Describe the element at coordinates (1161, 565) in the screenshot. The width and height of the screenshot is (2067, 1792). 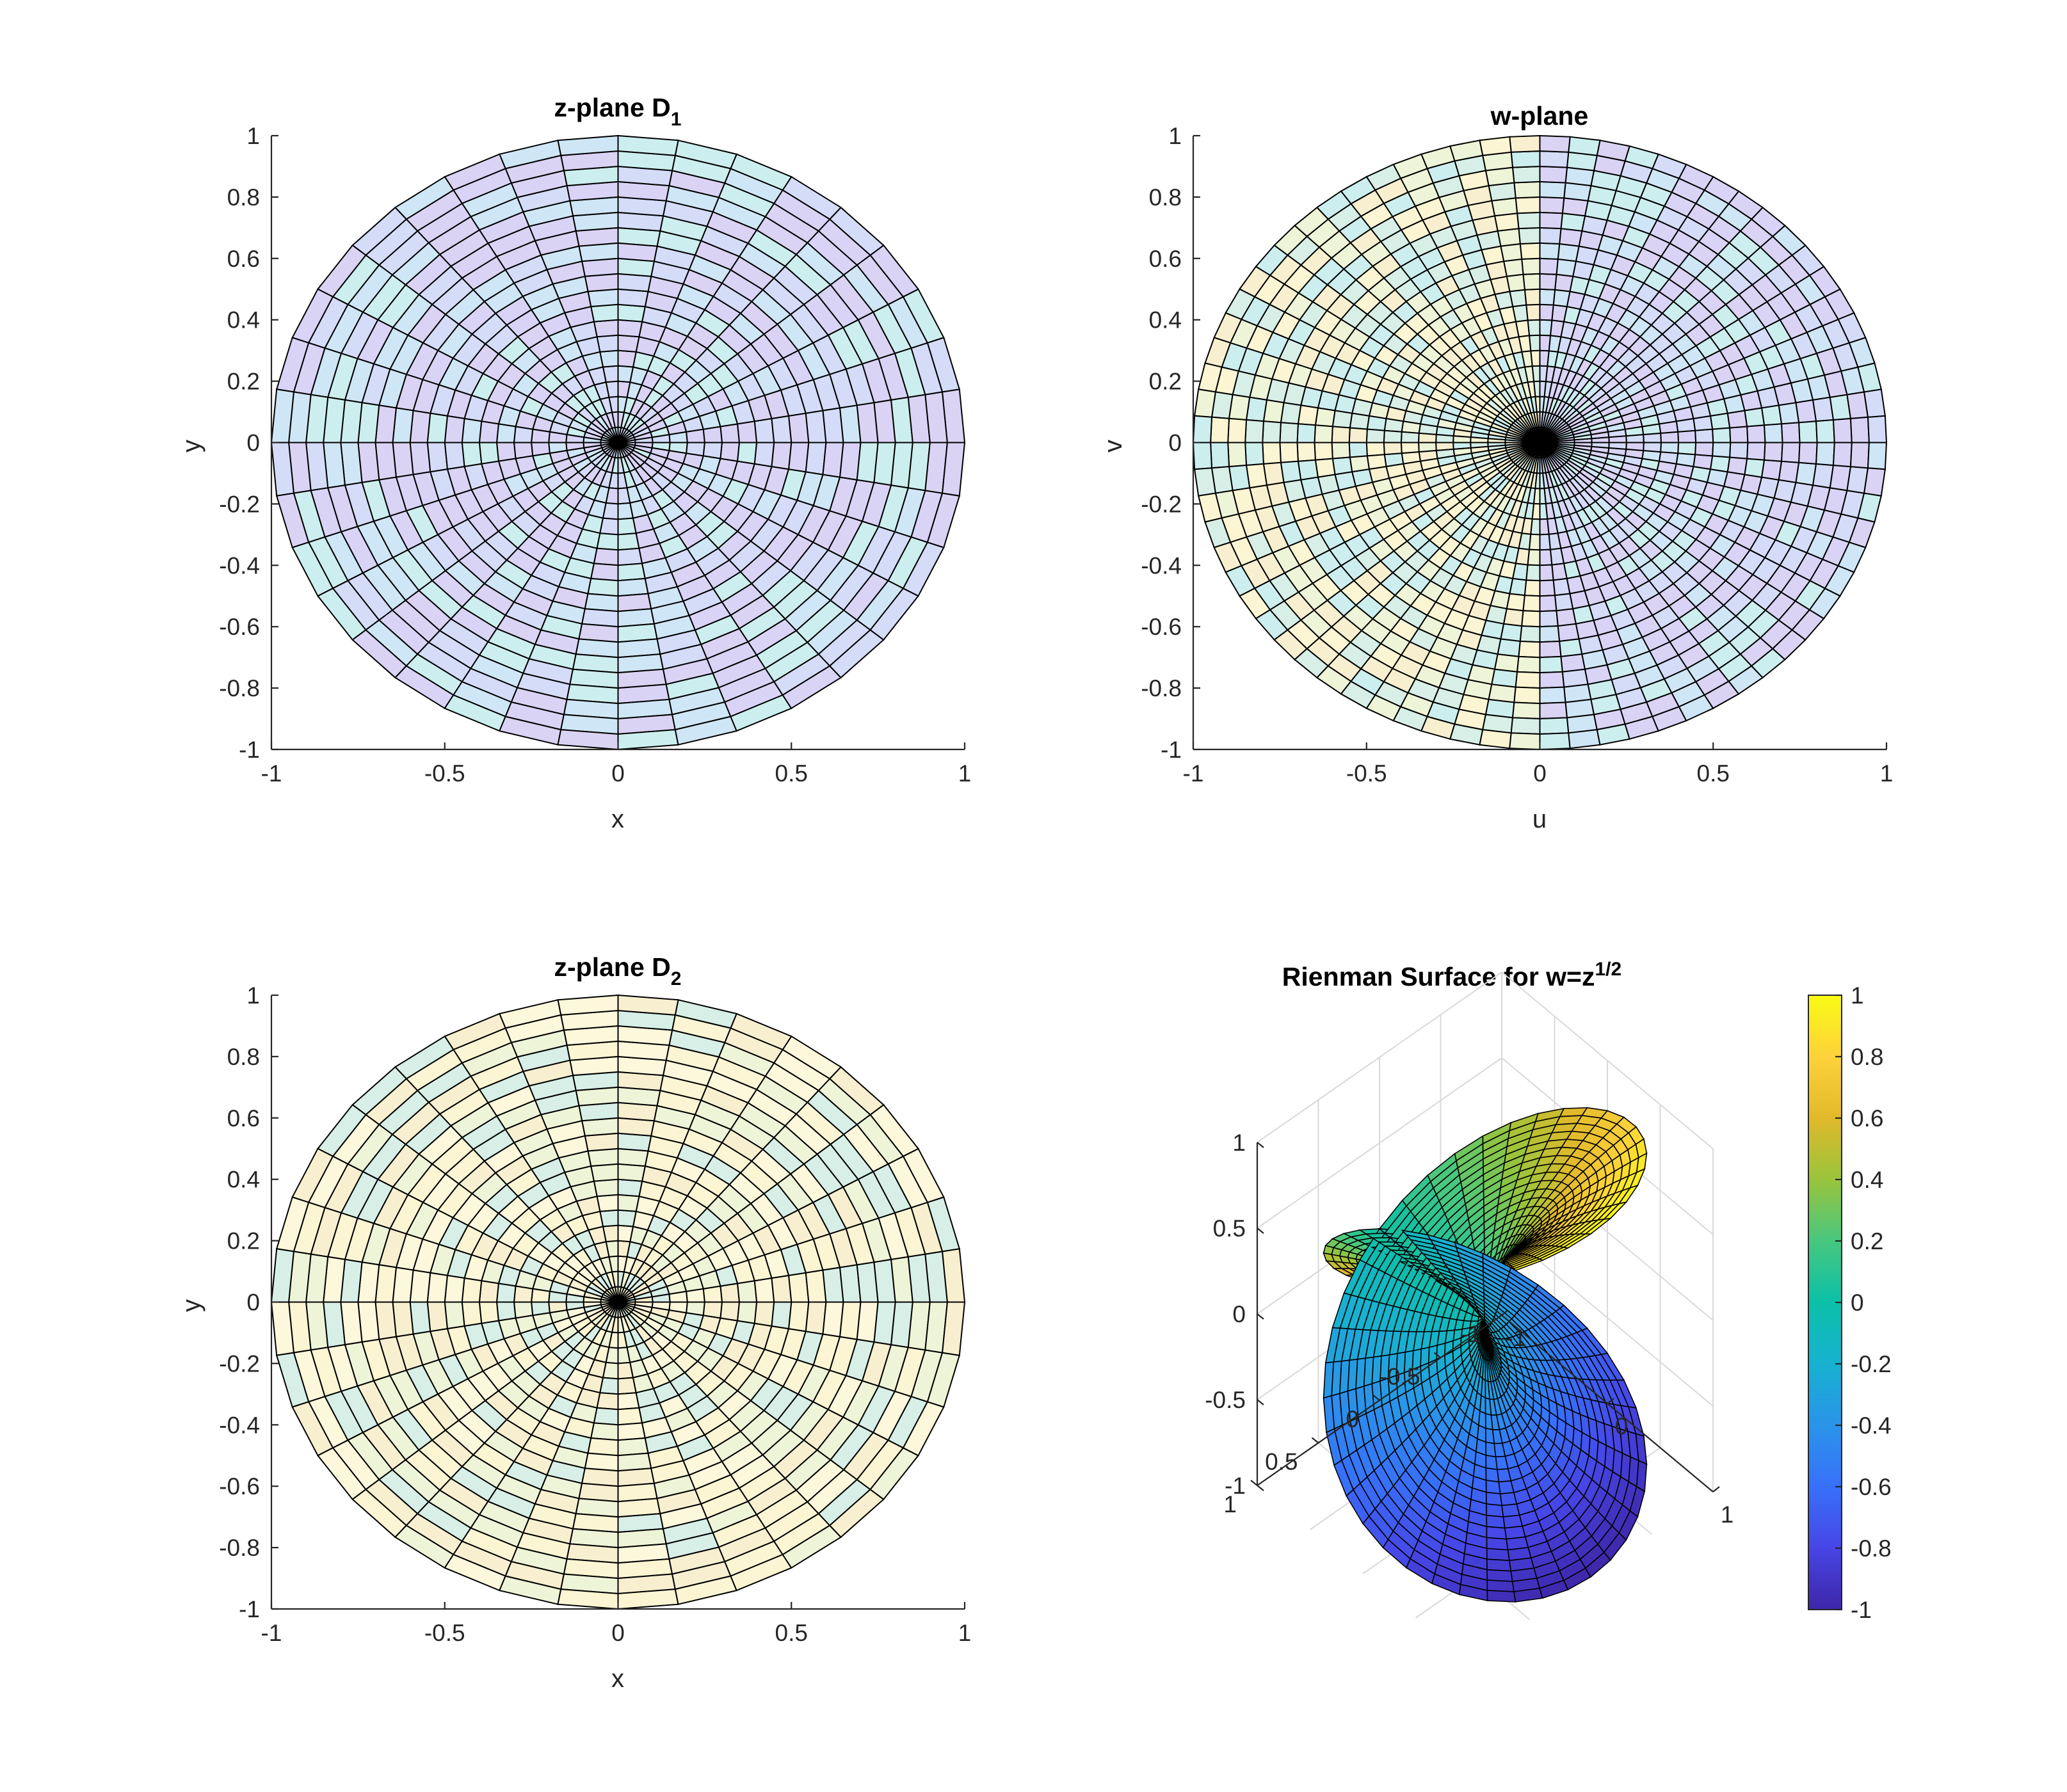
I see `wplane-y-tick-label: -0.4` at that location.